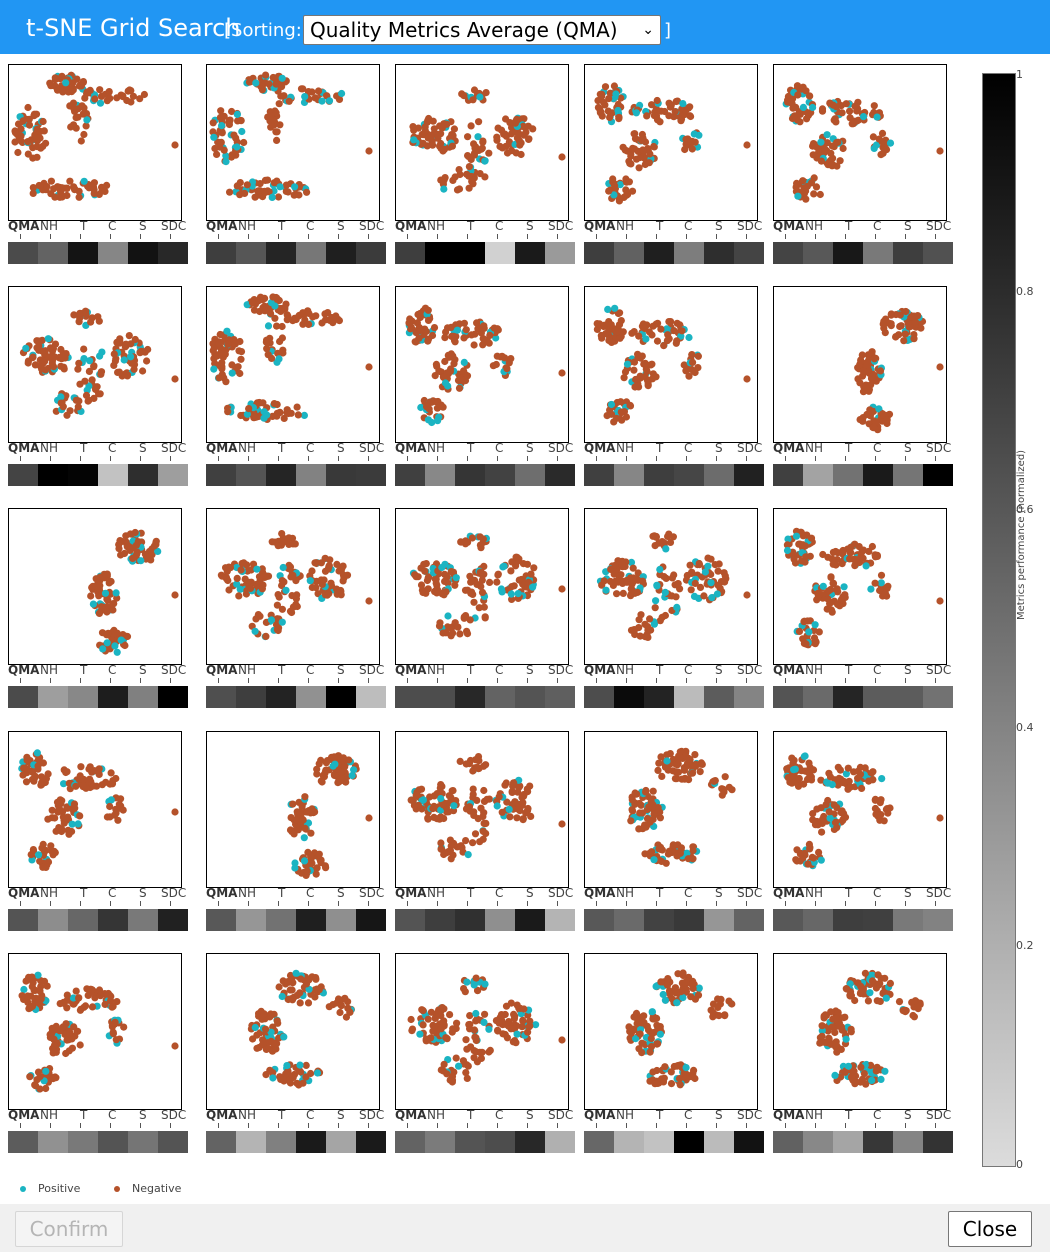  What do you see at coordinates (789, 670) in the screenshot?
I see `metric-label: QMA` at bounding box center [789, 670].